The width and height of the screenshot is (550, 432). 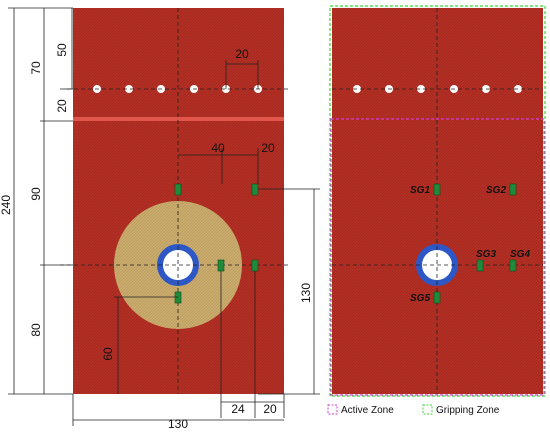 What do you see at coordinates (420, 298) in the screenshot?
I see `gauge-label-sg5: SG5` at bounding box center [420, 298].